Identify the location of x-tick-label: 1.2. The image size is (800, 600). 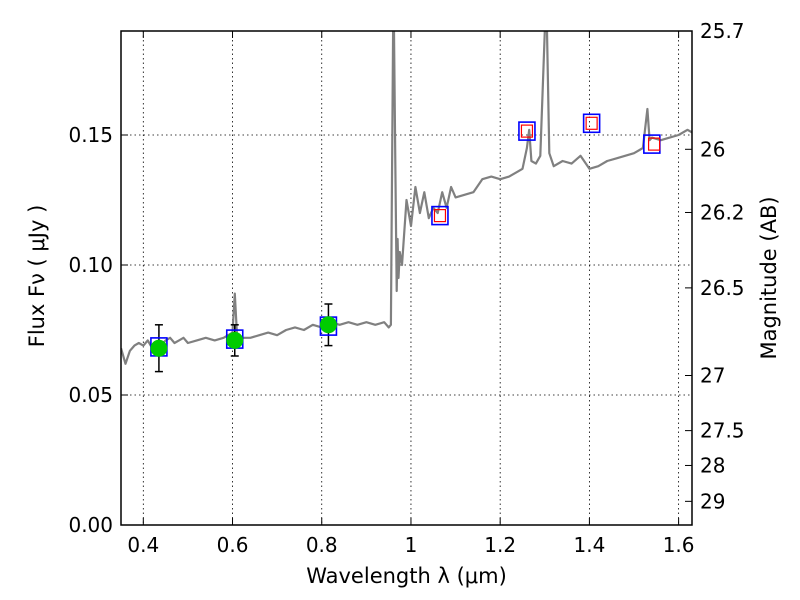
(500, 545).